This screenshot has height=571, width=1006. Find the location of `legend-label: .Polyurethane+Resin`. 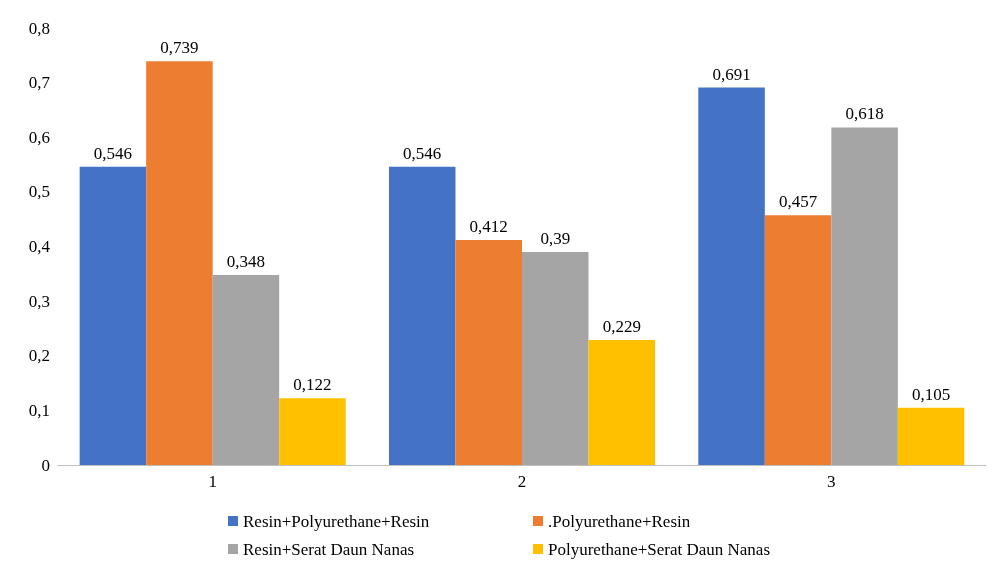

legend-label: .Polyurethane+Resin is located at coordinates (619, 521).